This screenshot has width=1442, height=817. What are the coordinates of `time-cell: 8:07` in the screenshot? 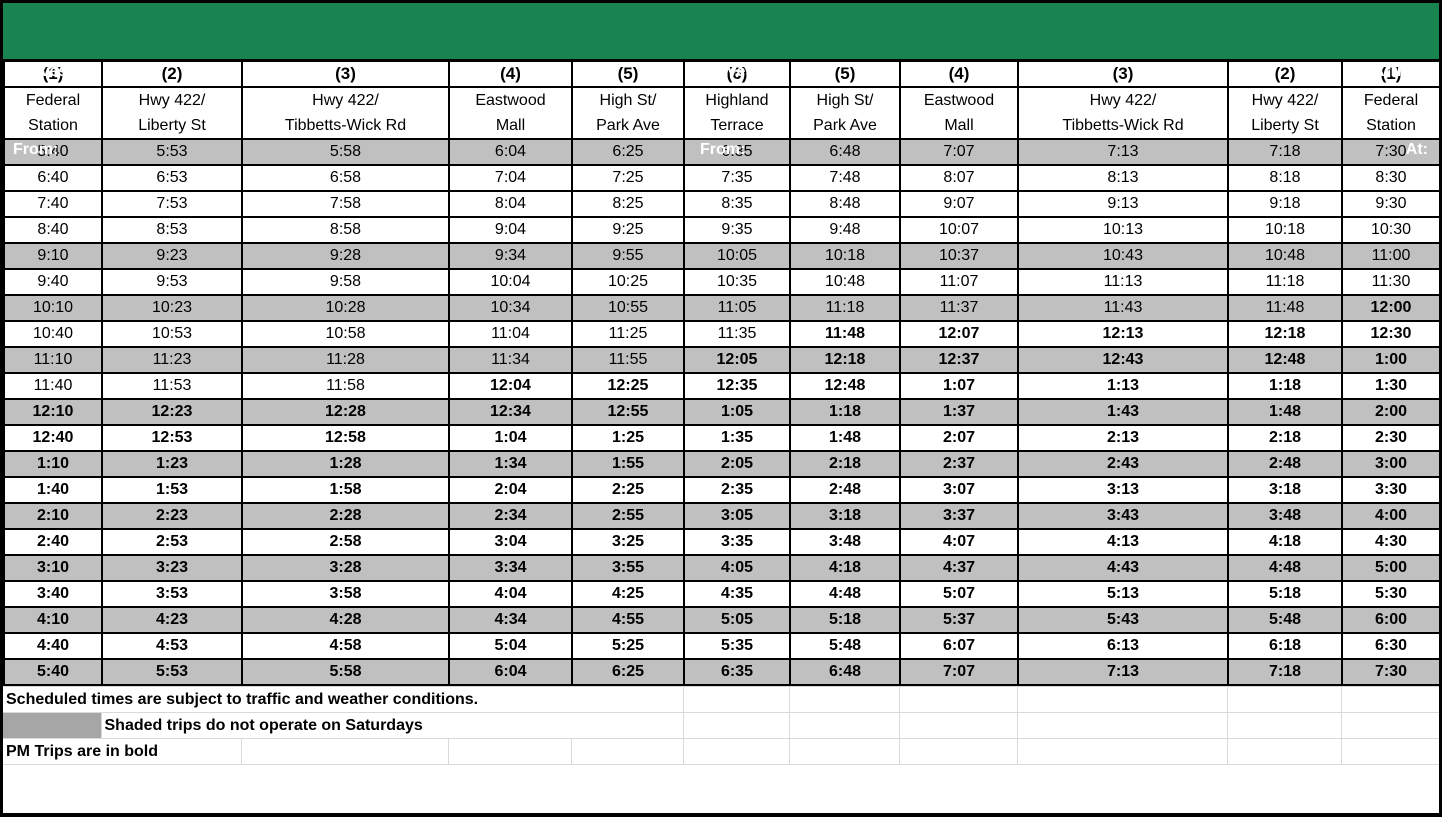 It's located at (959, 178).